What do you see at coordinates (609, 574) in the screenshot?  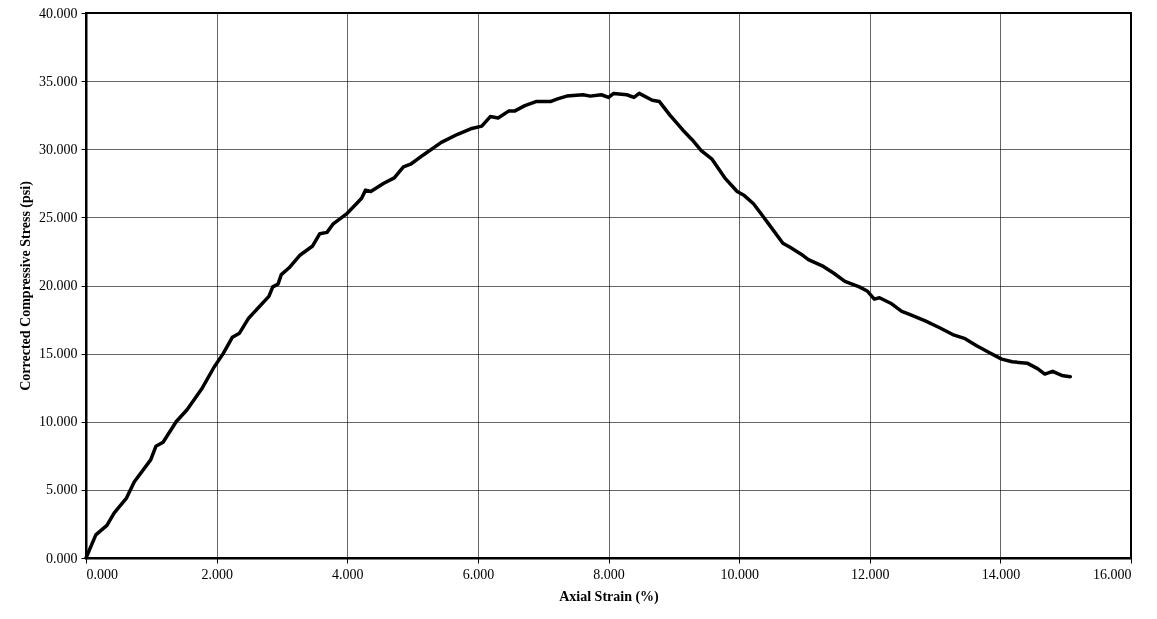 I see `x-tick-label: 8.000` at bounding box center [609, 574].